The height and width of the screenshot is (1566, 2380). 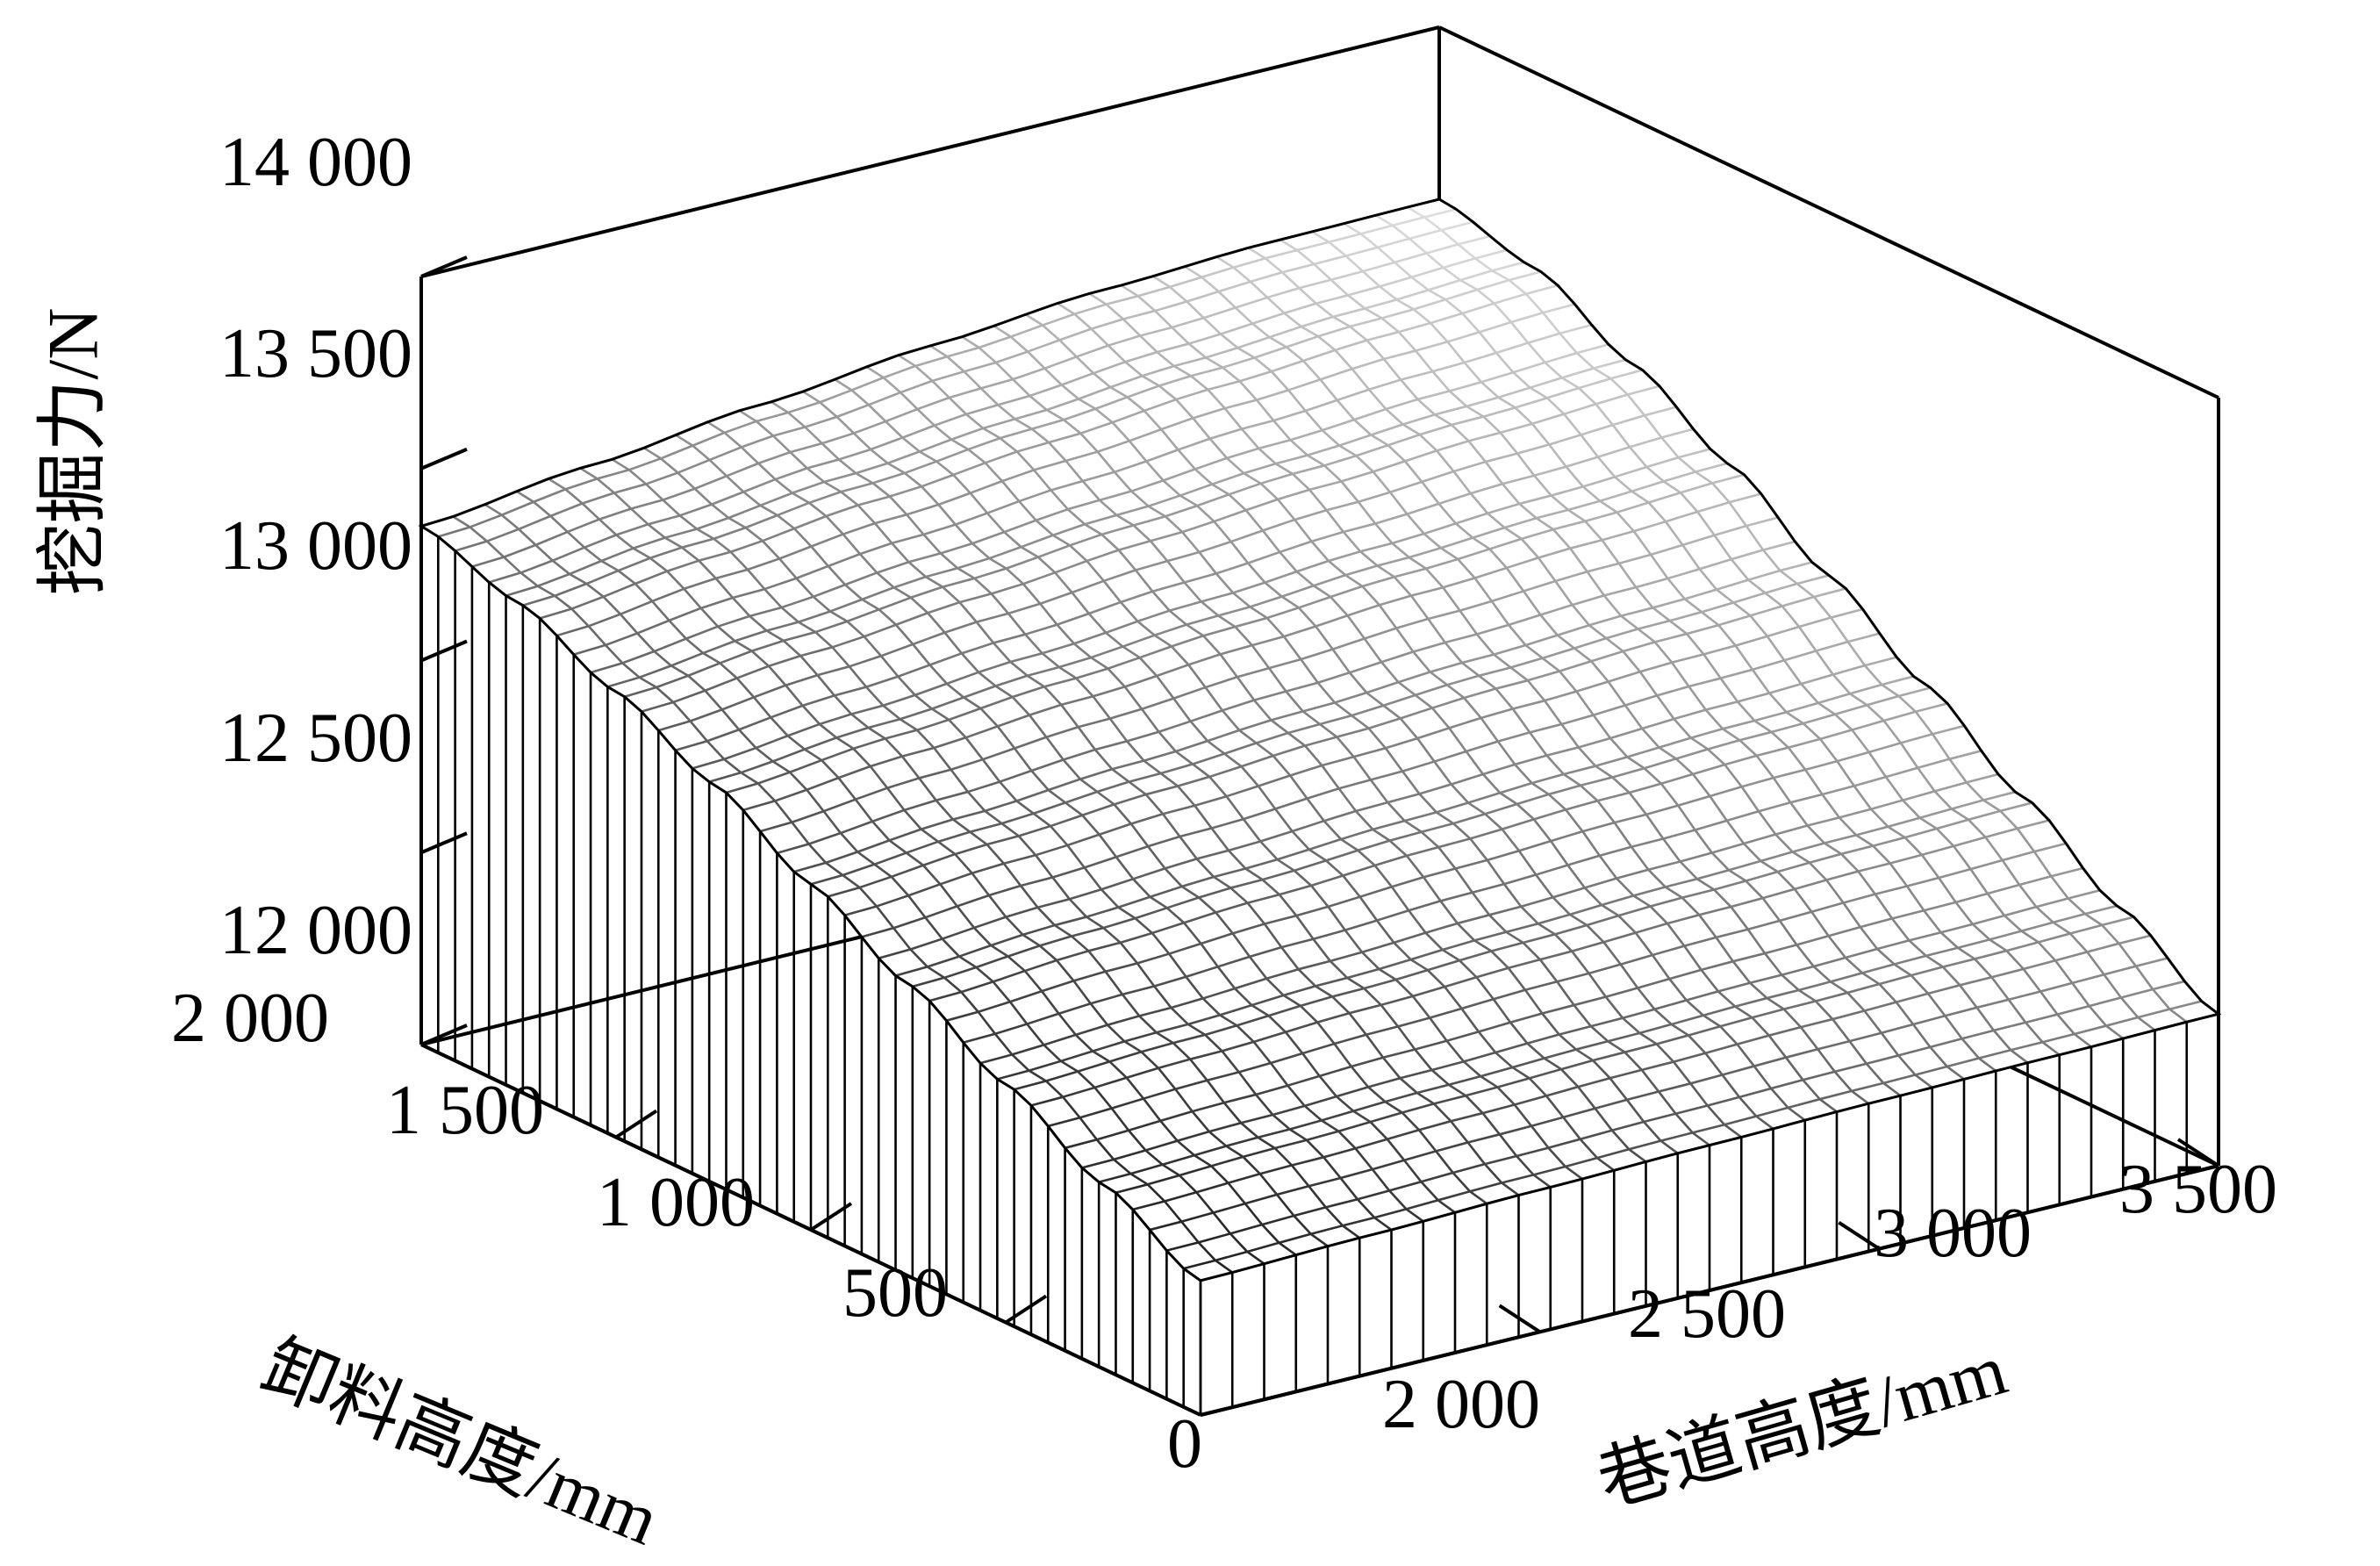 What do you see at coordinates (72, 452) in the screenshot?
I see `z-axis-title: 挖掘力/N` at bounding box center [72, 452].